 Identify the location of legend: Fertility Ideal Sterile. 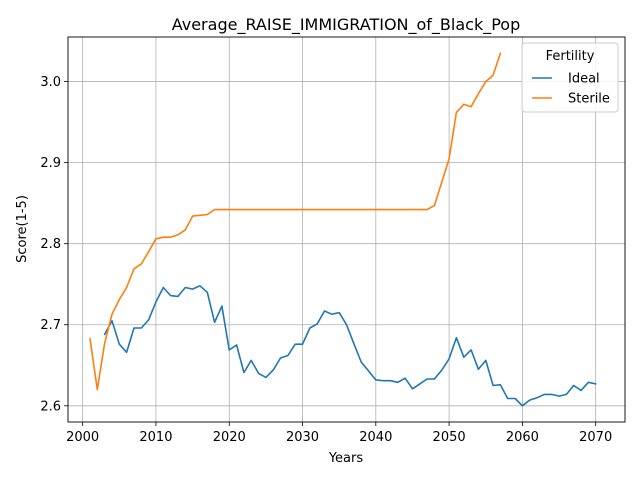
(570, 77).